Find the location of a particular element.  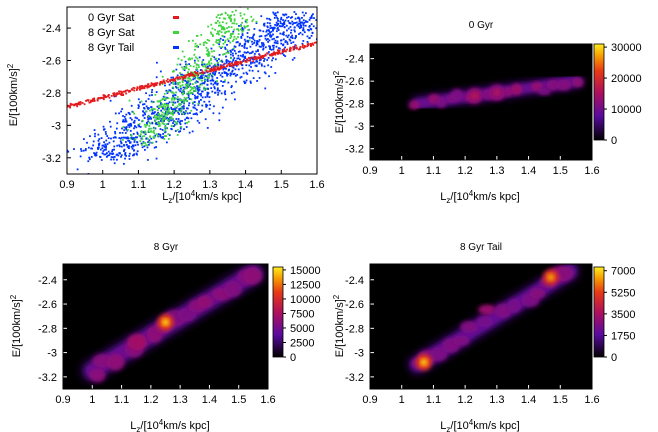

colorbar-tick-label: 7500 is located at coordinates (302, 314).